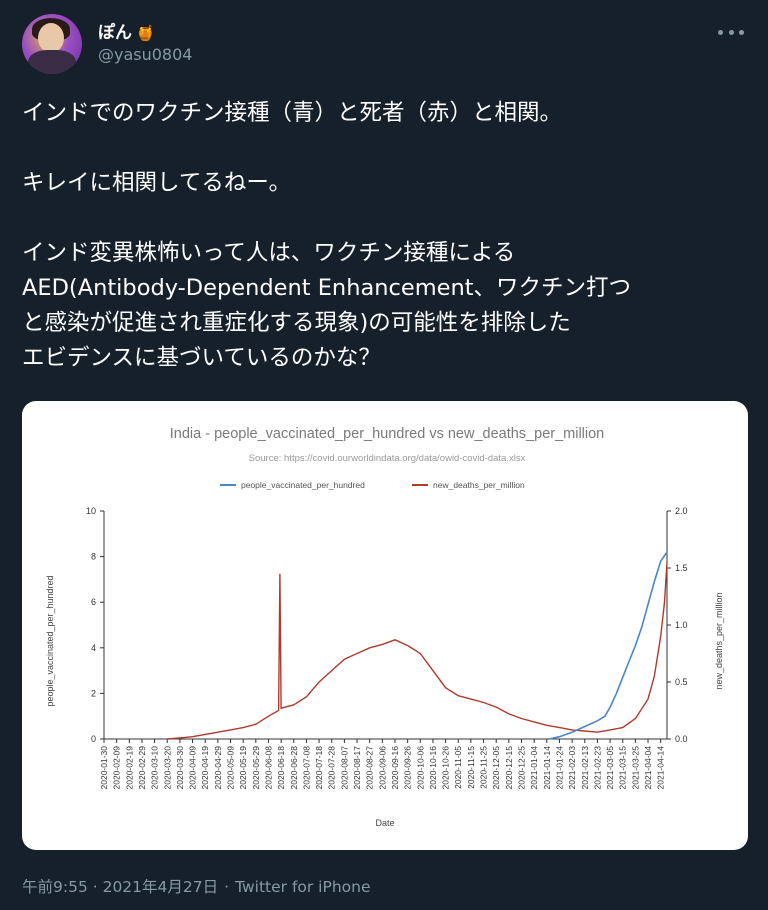 Image resolution: width=768 pixels, height=910 pixels. What do you see at coordinates (446, 768) in the screenshot?
I see `x-tick-label: 2020-10-26` at bounding box center [446, 768].